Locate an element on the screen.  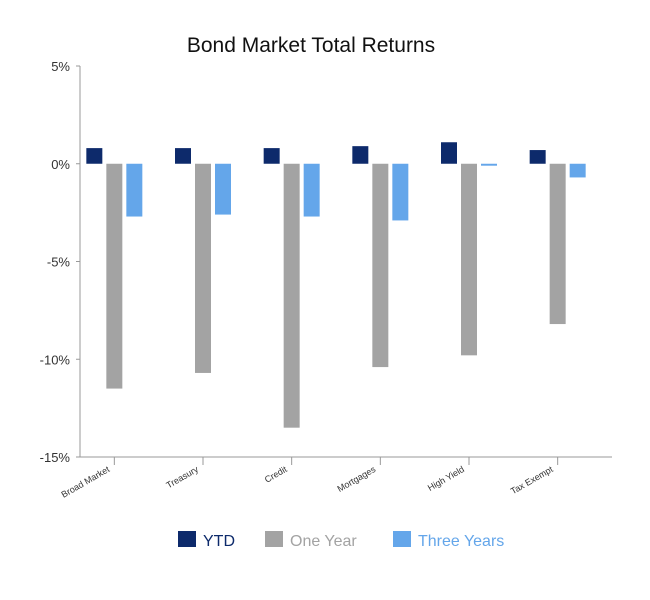
bar-group-credit is located at coordinates (291, 288).